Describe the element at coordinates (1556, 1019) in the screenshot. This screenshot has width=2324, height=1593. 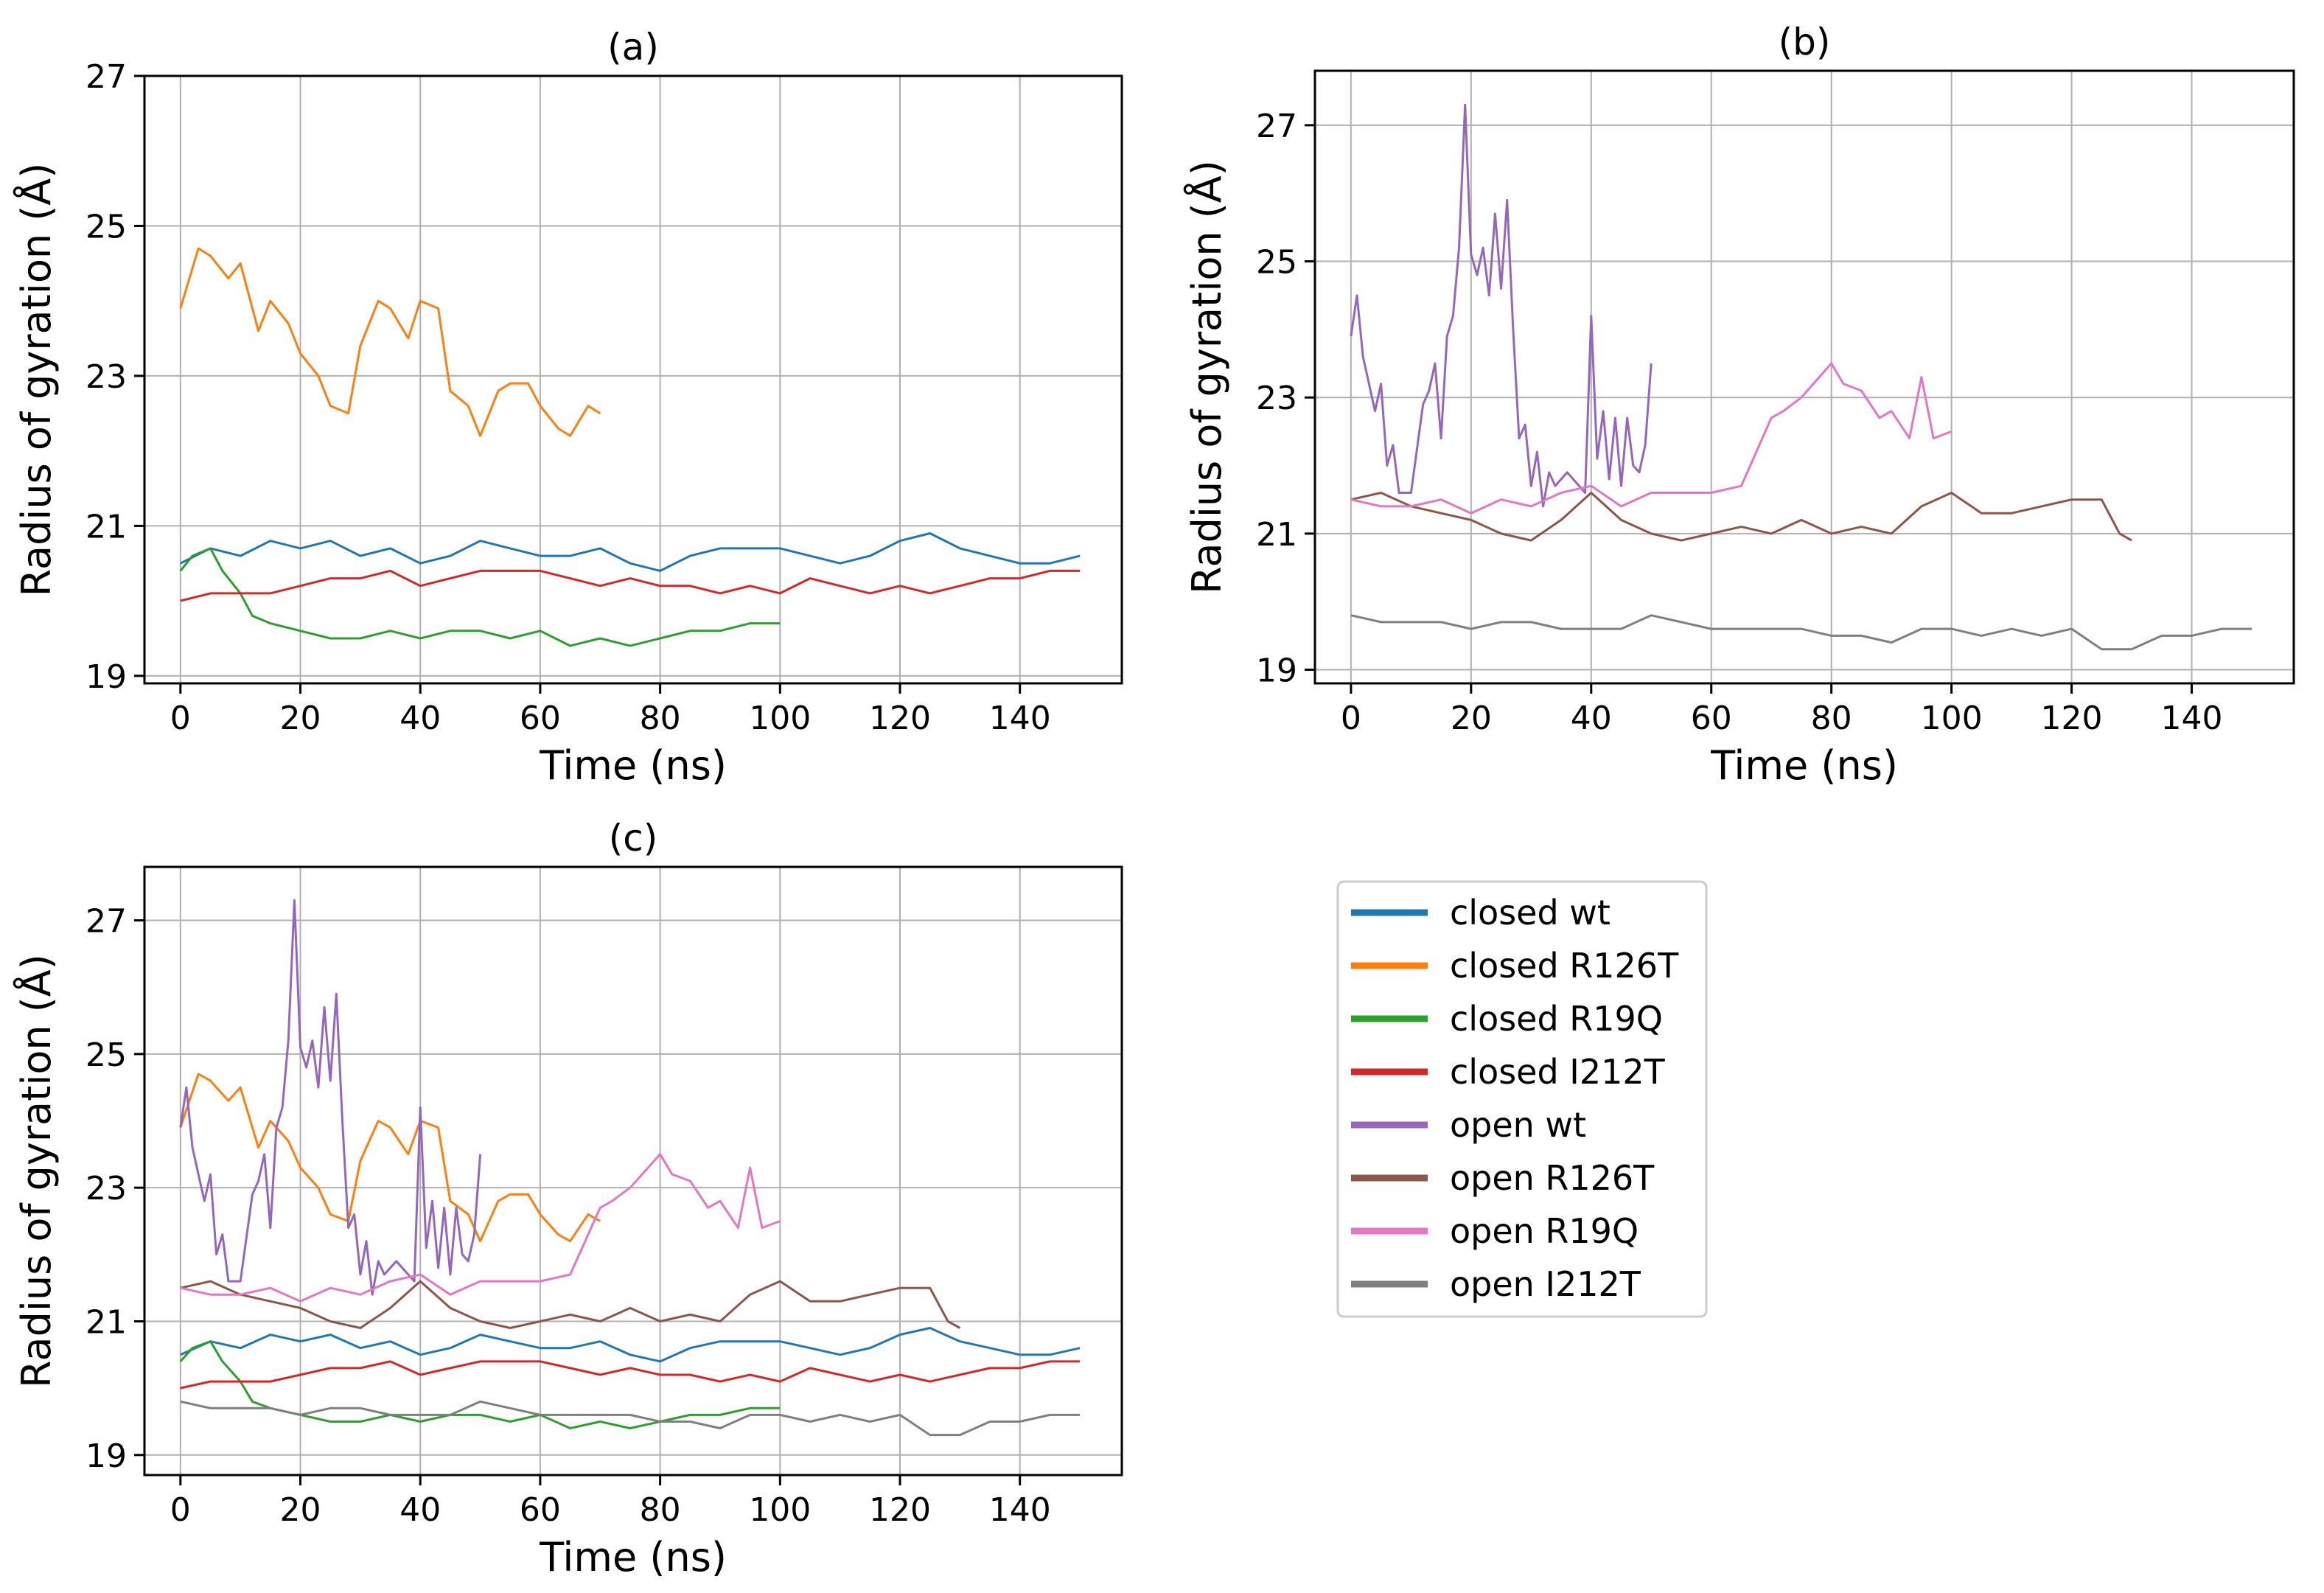
I see `legend-label-closed-r19q: closed R19Q` at that location.